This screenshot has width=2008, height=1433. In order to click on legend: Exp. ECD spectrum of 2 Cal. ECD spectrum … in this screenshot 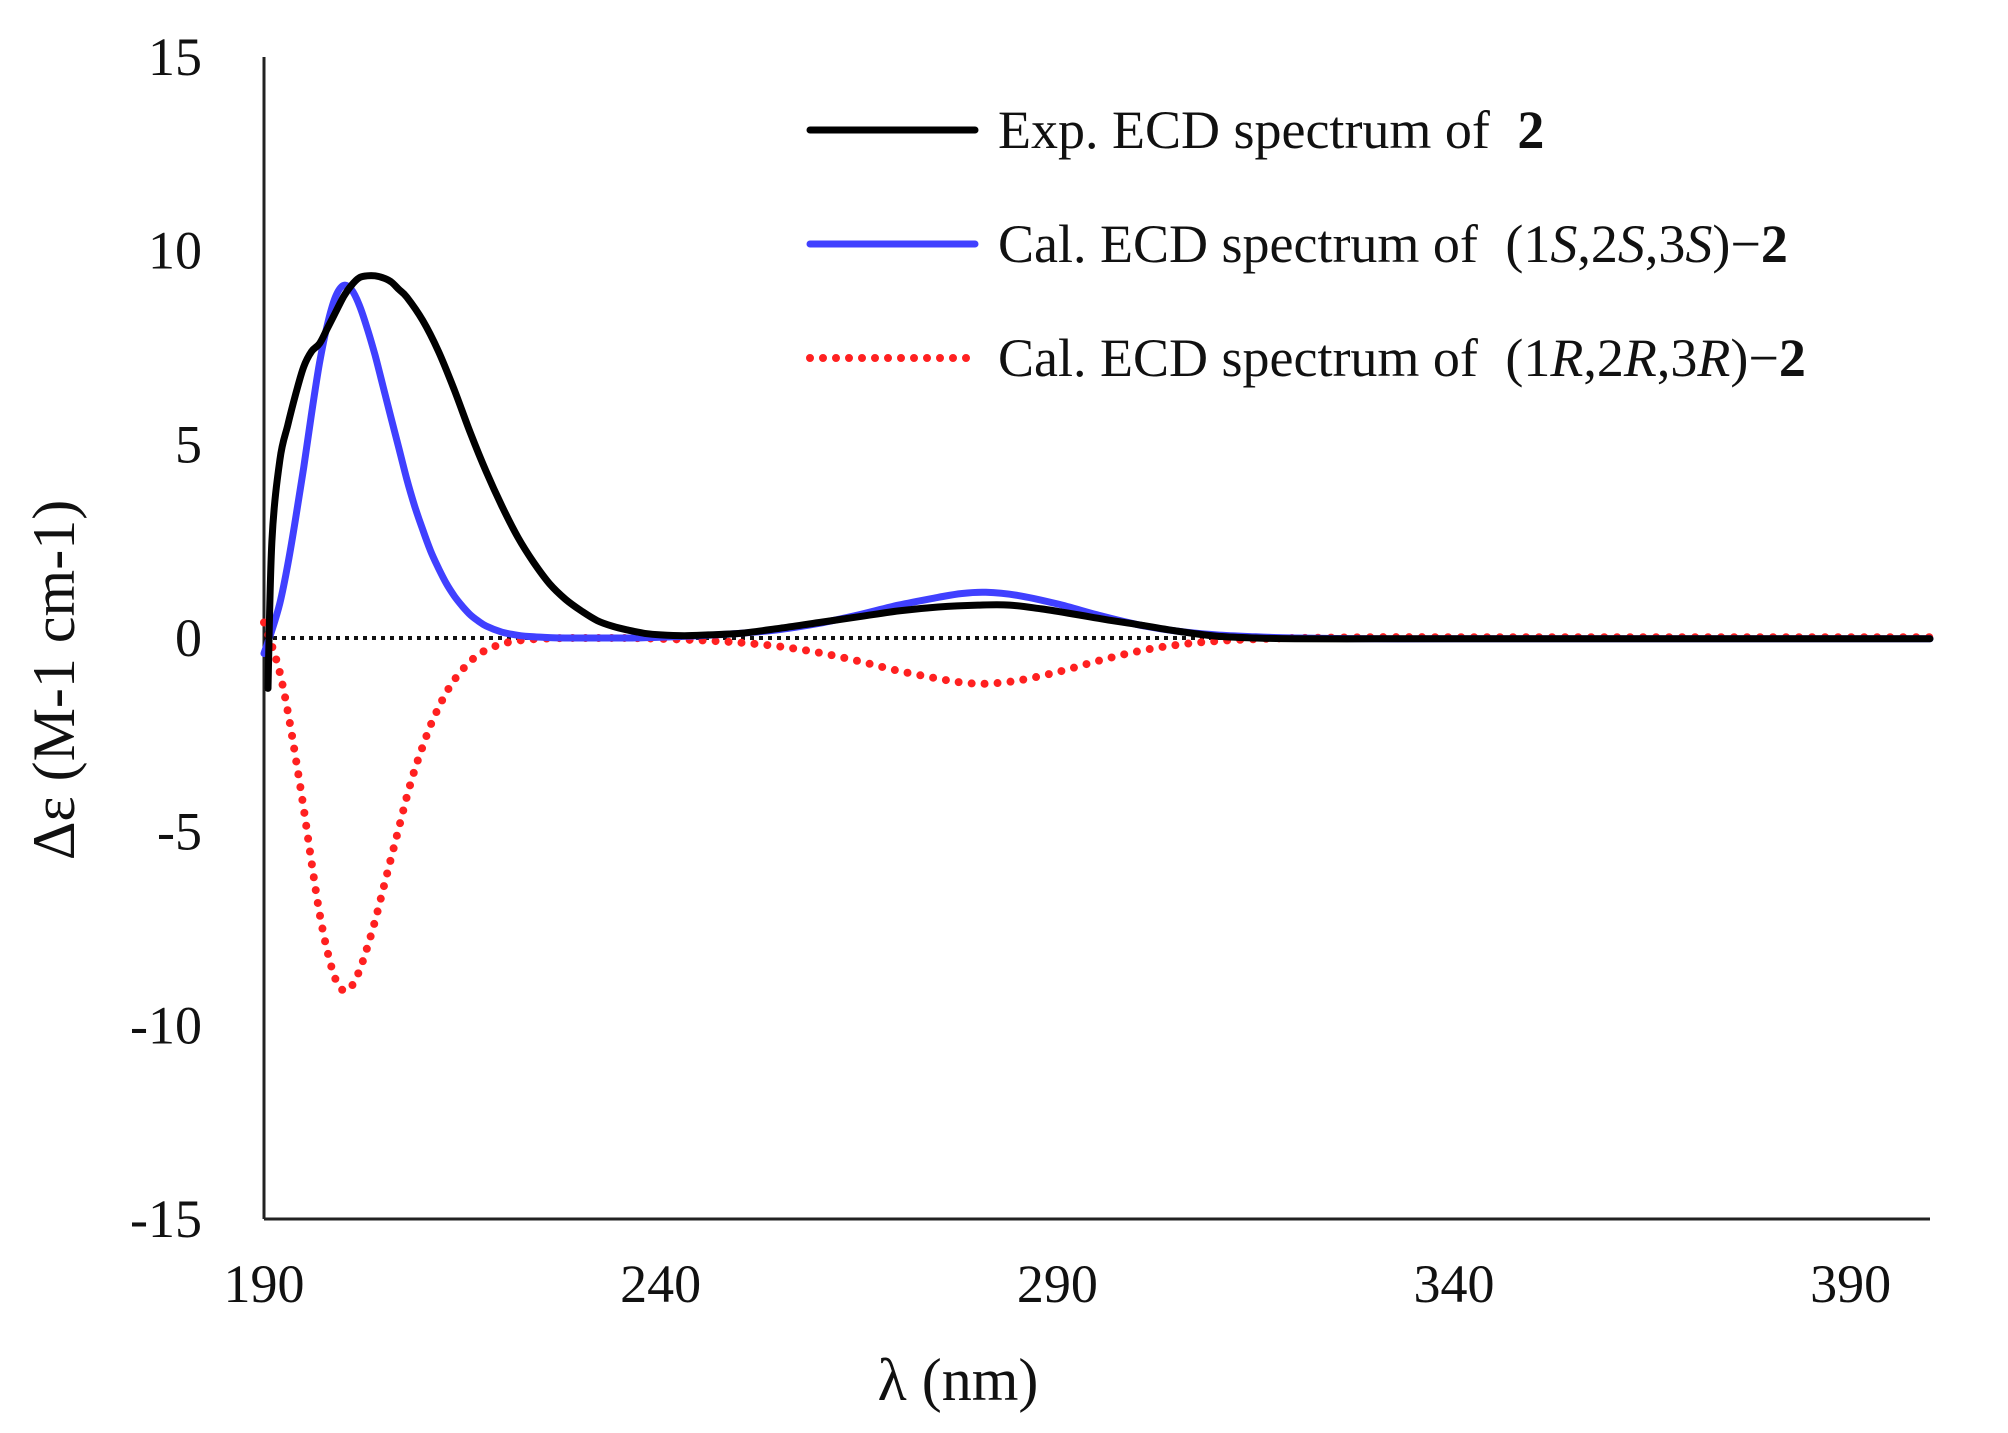, I will do `click(1306, 244)`.